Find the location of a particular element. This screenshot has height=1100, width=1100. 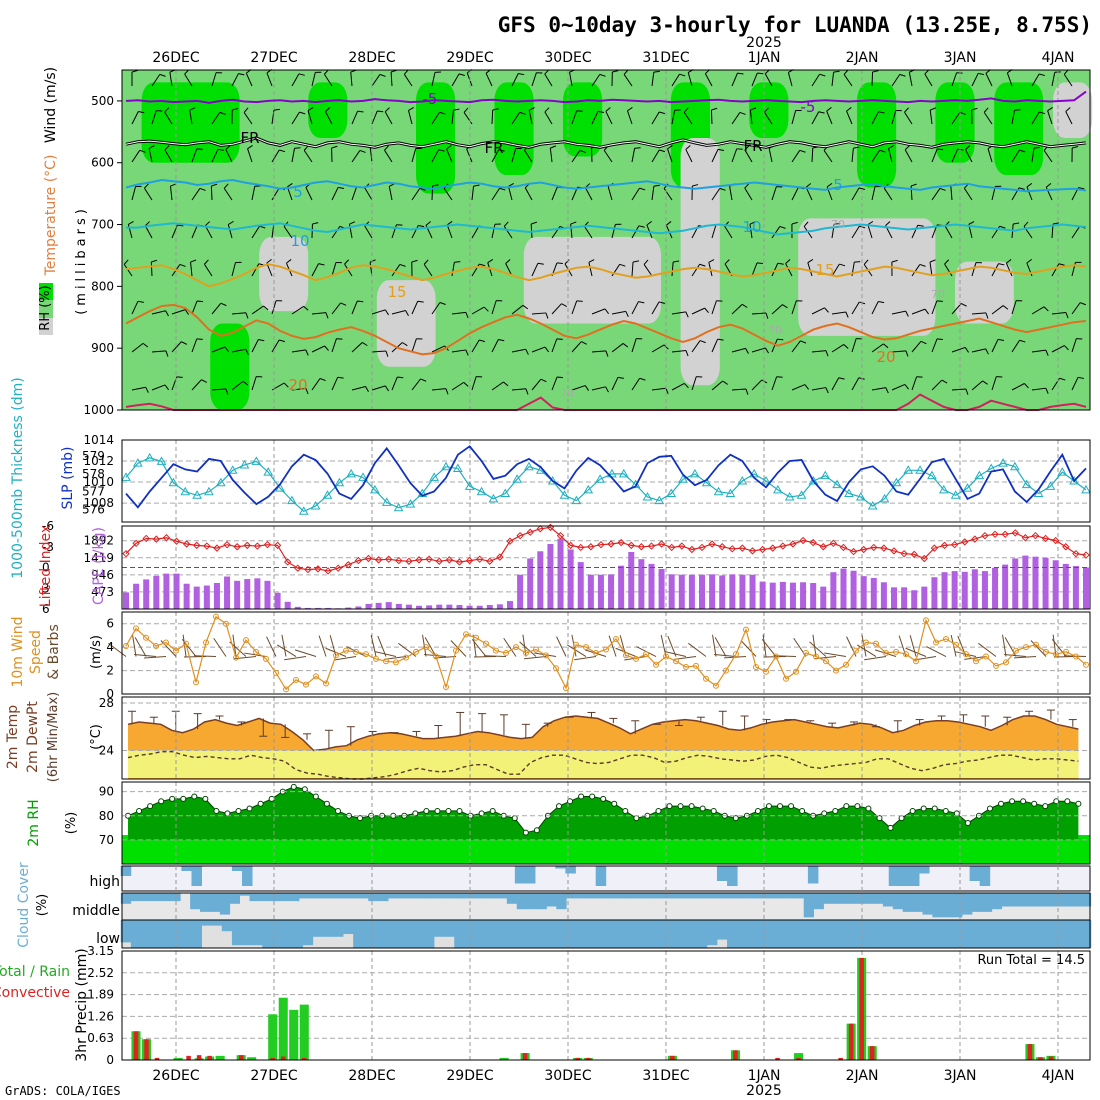

precip-conv-bar is located at coordinates (188, 1057).